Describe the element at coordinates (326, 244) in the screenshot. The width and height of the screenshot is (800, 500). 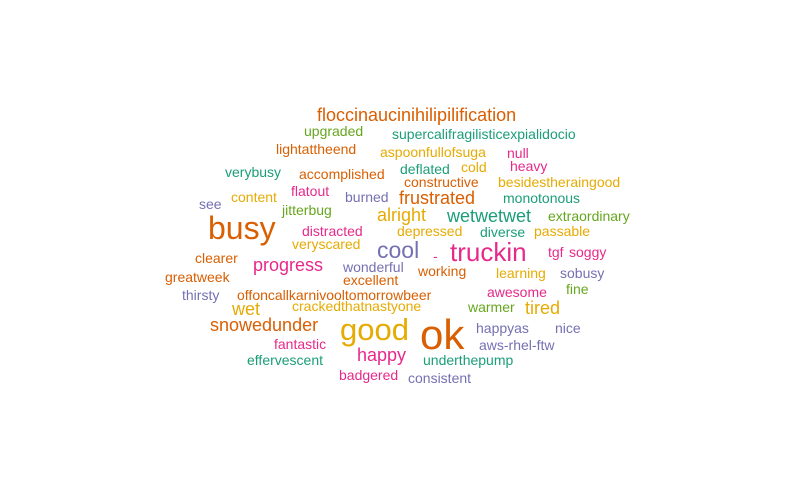
I see `word: veryscared` at that location.